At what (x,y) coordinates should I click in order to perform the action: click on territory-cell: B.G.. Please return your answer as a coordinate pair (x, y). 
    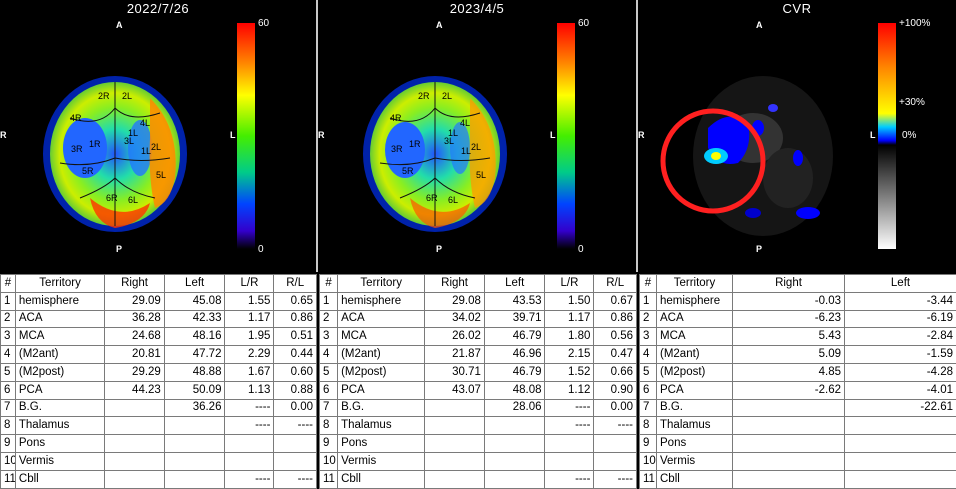
    Looking at the image, I should click on (59, 408).